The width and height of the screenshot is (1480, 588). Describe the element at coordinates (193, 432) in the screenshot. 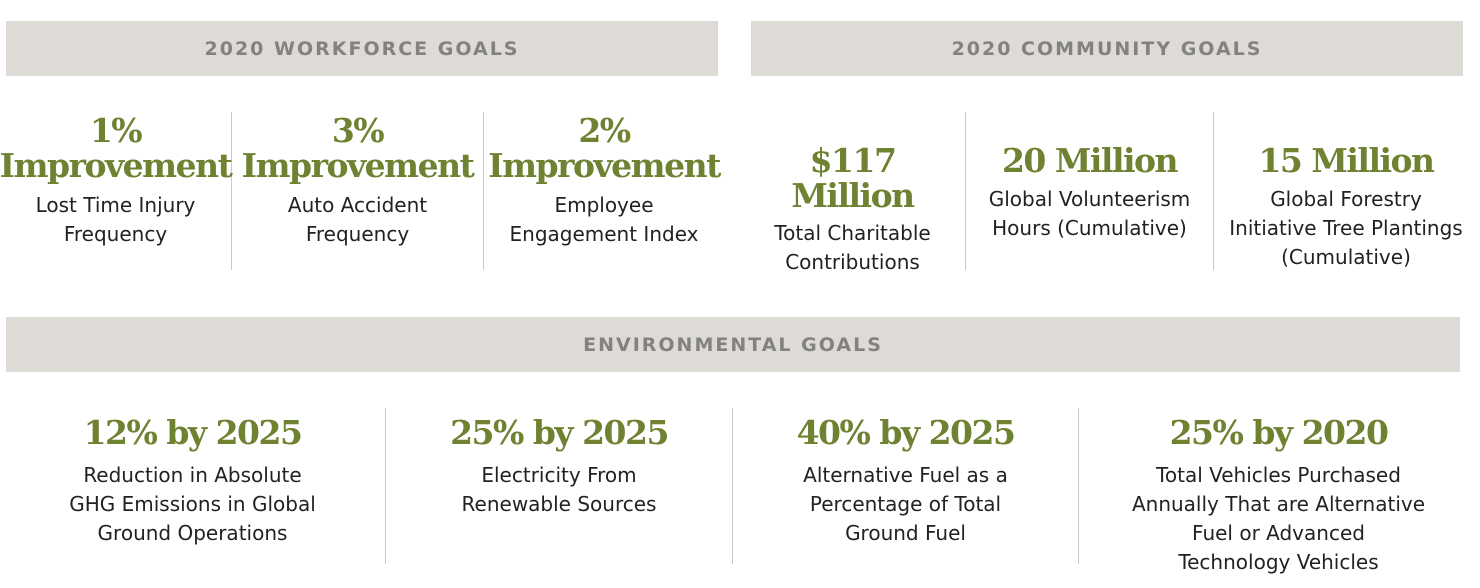

I see `stat-value: 12% by 2025` at that location.